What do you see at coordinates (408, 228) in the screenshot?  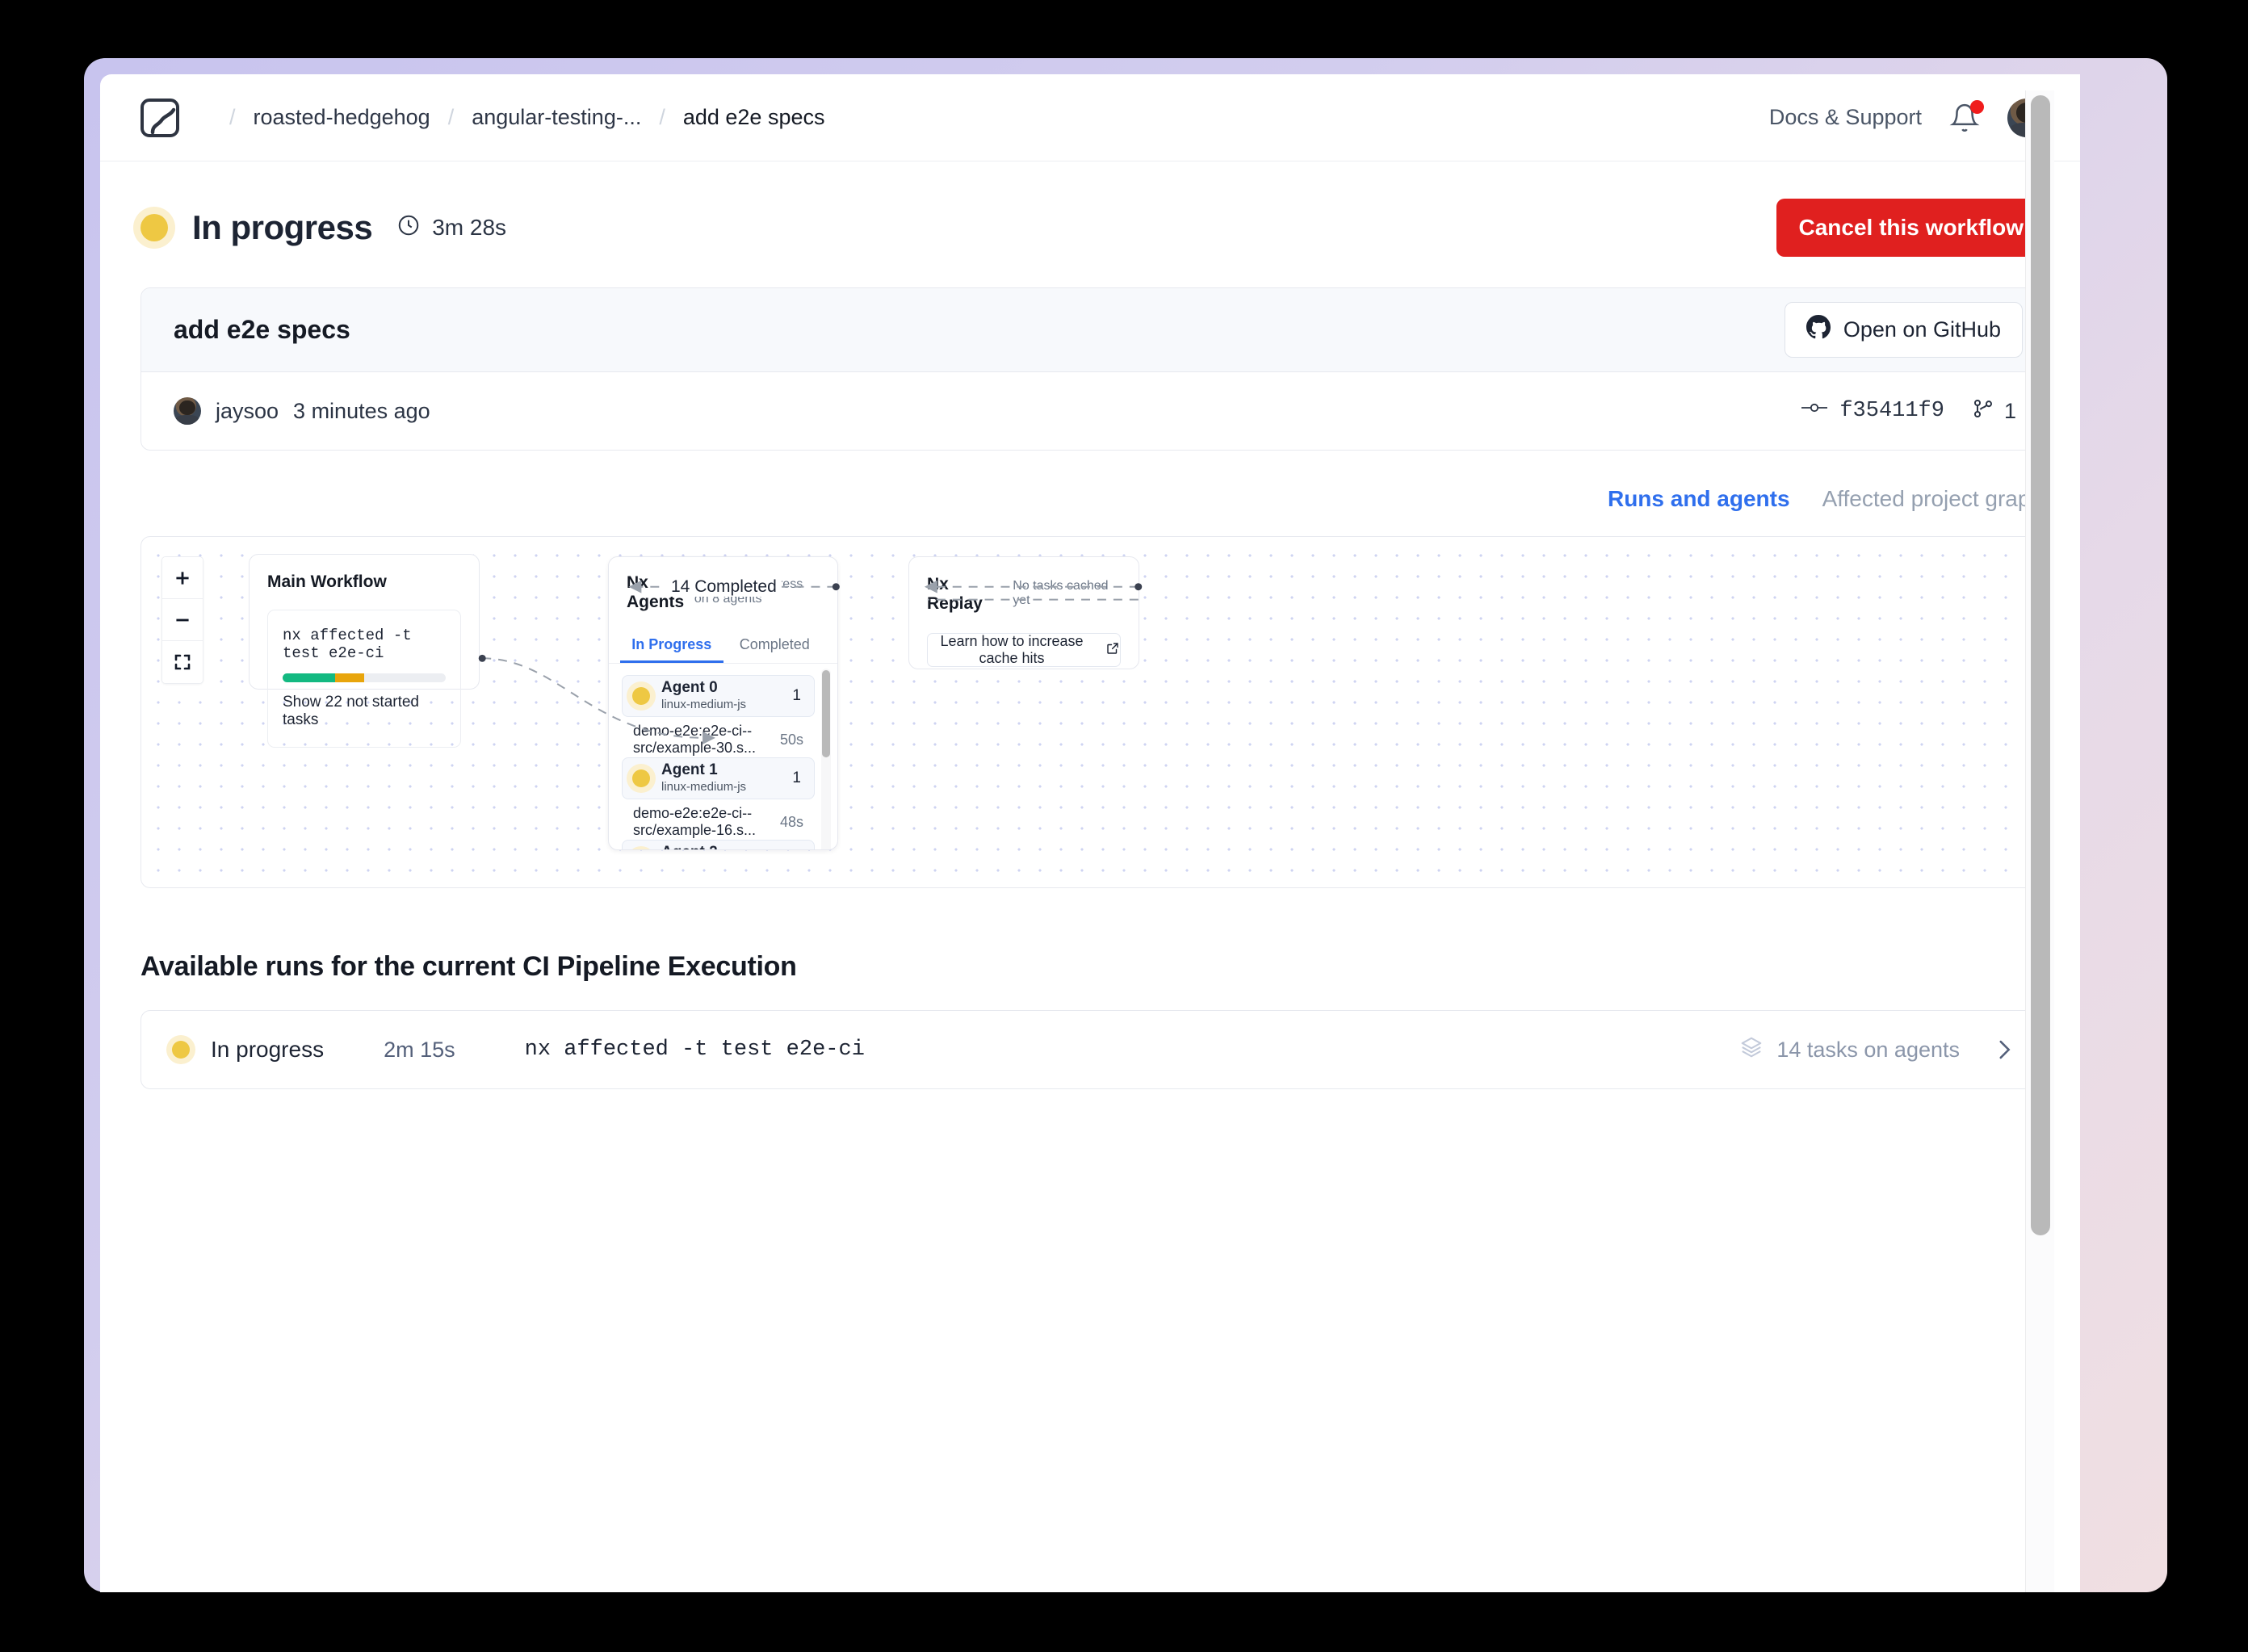 I see `clock-icon` at bounding box center [408, 228].